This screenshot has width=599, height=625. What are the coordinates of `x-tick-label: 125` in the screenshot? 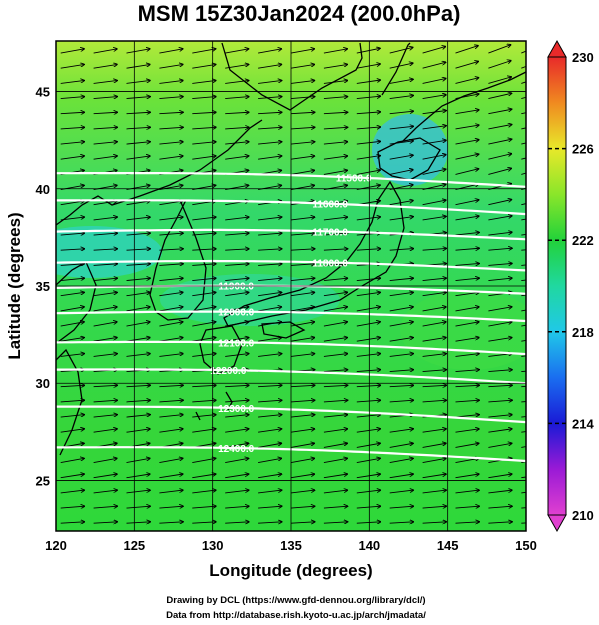 It's located at (134, 545).